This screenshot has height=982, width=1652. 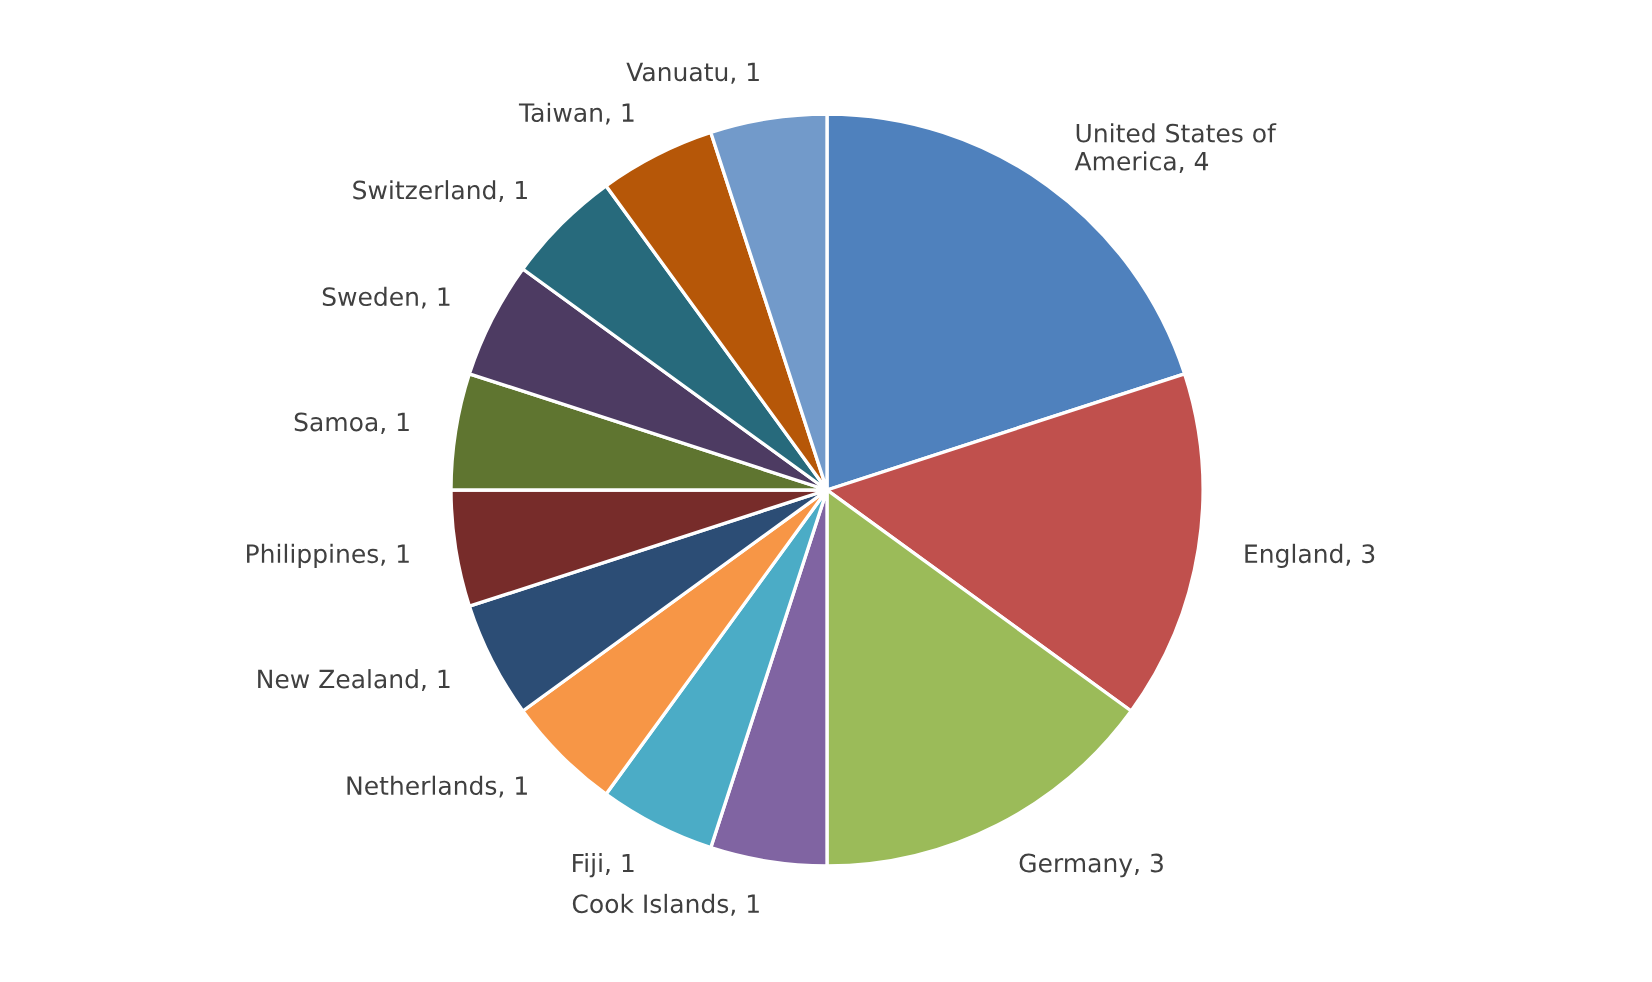 What do you see at coordinates (603, 865) in the screenshot?
I see `slice-label: Fiji, 1` at bounding box center [603, 865].